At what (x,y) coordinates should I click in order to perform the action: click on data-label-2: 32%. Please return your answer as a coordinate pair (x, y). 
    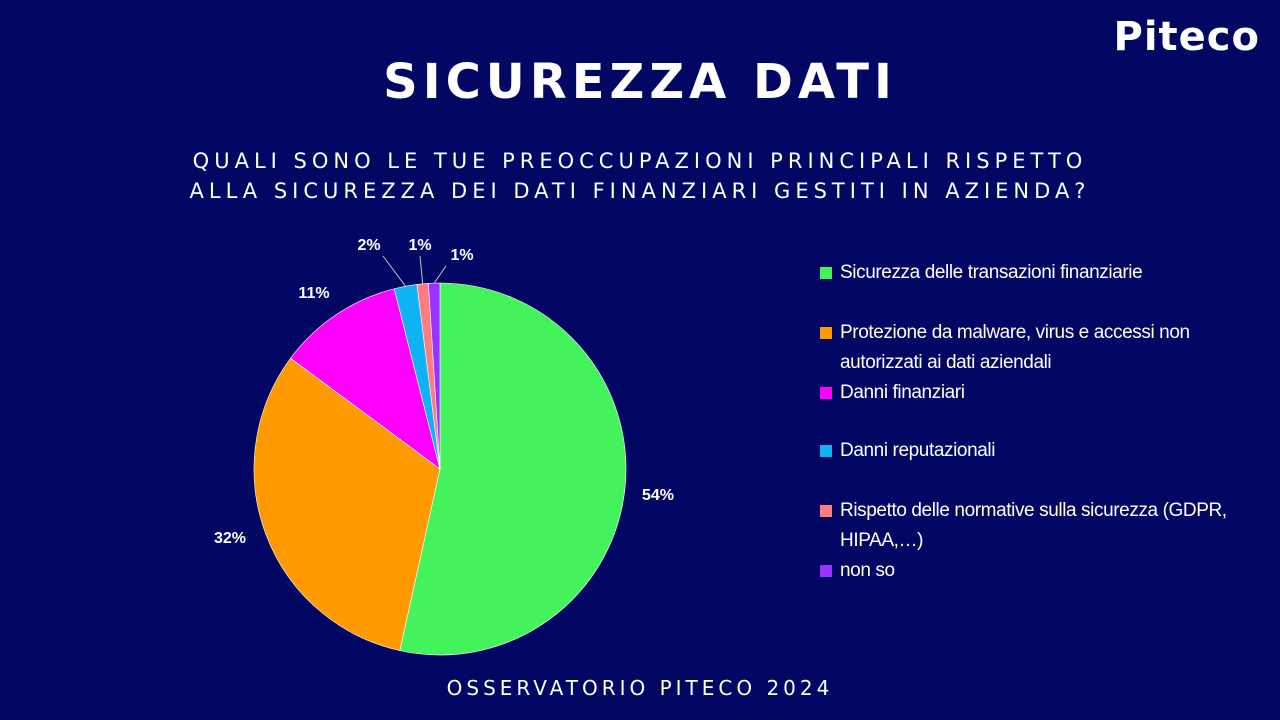
    Looking at the image, I should click on (230, 538).